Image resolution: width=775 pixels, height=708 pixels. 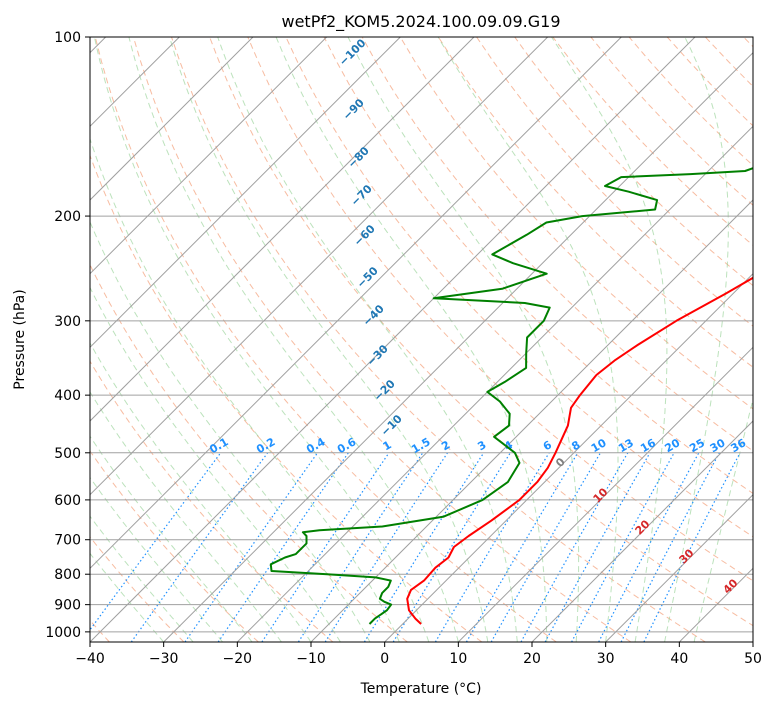 I want to click on dry-adiabat-label: −100, so click(x=353, y=52).